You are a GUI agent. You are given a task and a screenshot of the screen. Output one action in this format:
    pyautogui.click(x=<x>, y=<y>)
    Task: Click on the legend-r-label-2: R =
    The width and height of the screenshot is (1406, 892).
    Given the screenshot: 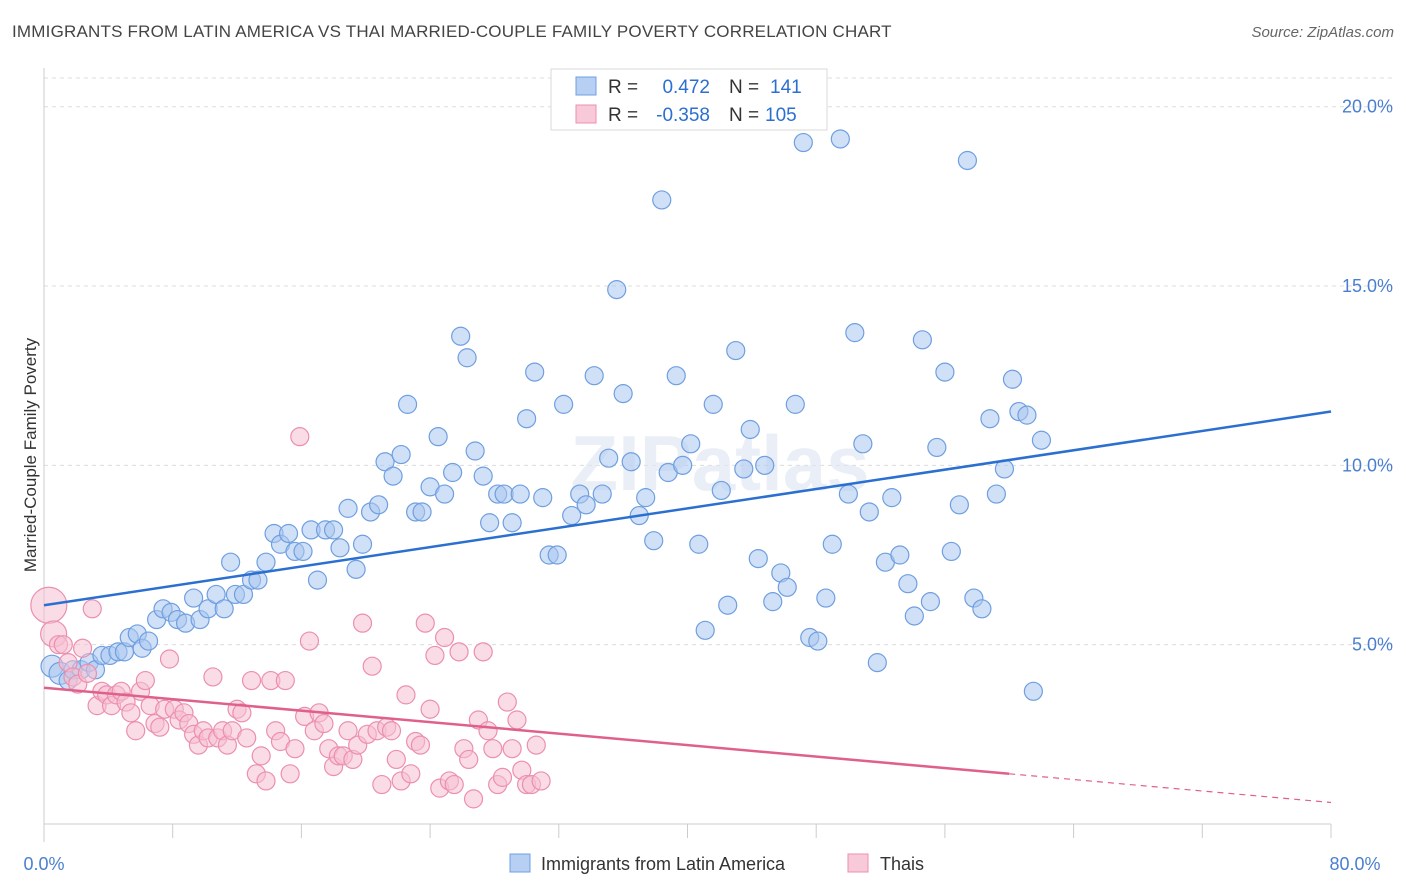 What is the action you would take?
    pyautogui.click(x=623, y=115)
    